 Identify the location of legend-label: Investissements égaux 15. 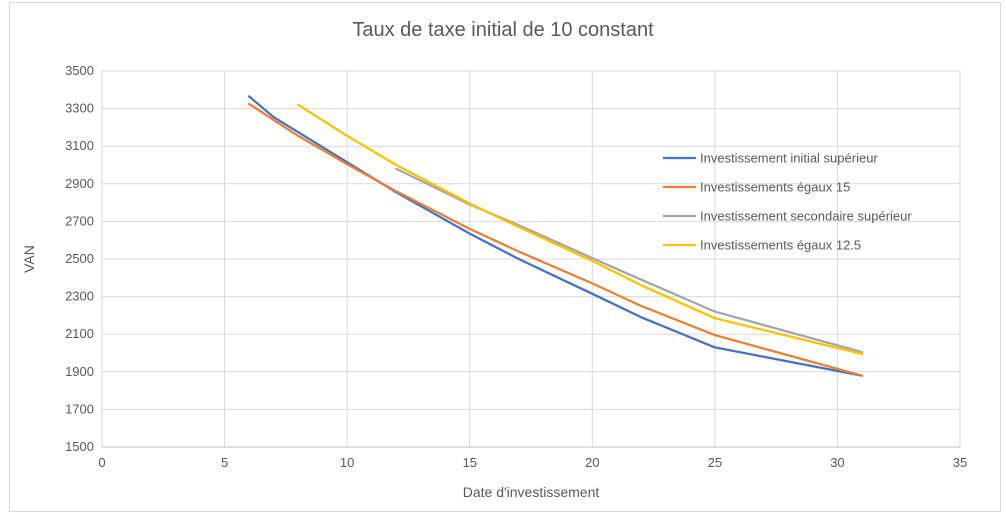
(775, 187).